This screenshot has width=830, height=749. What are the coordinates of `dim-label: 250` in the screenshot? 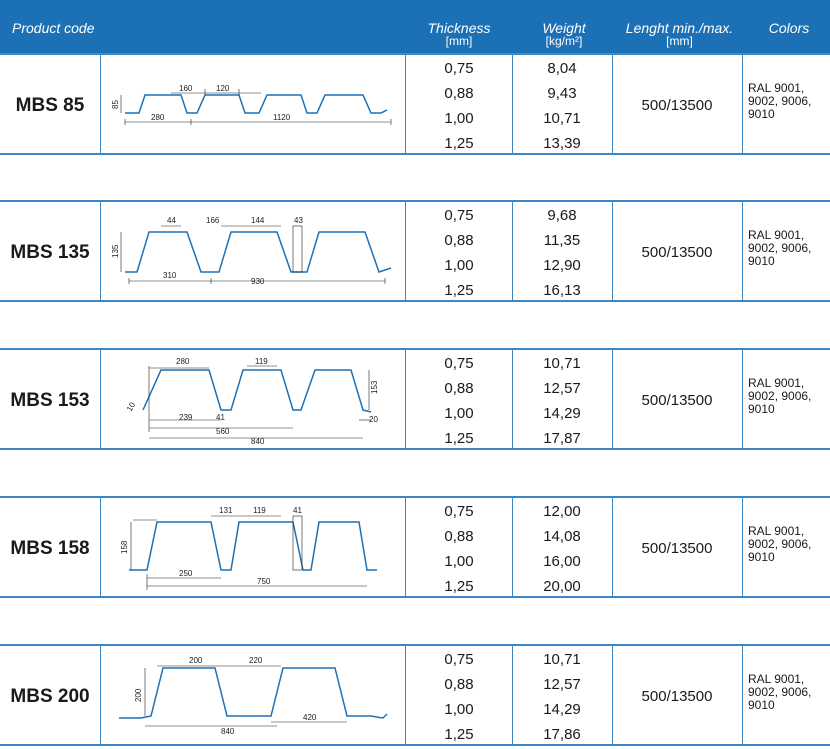 It's located at (186, 573).